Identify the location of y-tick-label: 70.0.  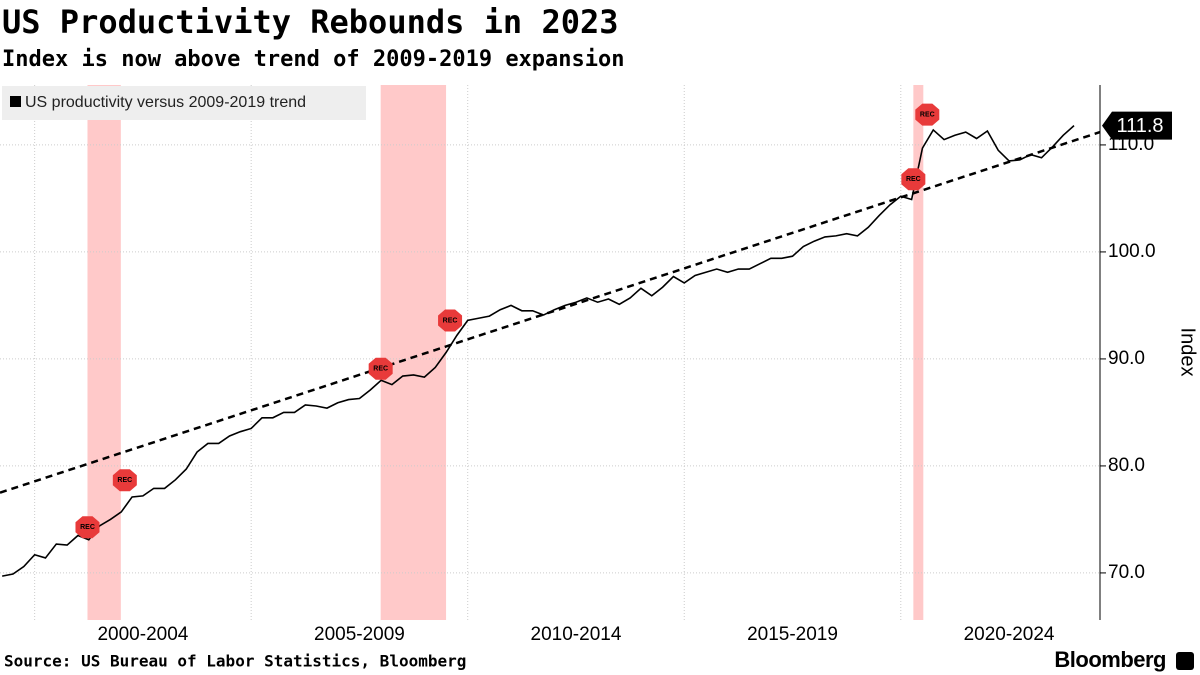
(1126, 572).